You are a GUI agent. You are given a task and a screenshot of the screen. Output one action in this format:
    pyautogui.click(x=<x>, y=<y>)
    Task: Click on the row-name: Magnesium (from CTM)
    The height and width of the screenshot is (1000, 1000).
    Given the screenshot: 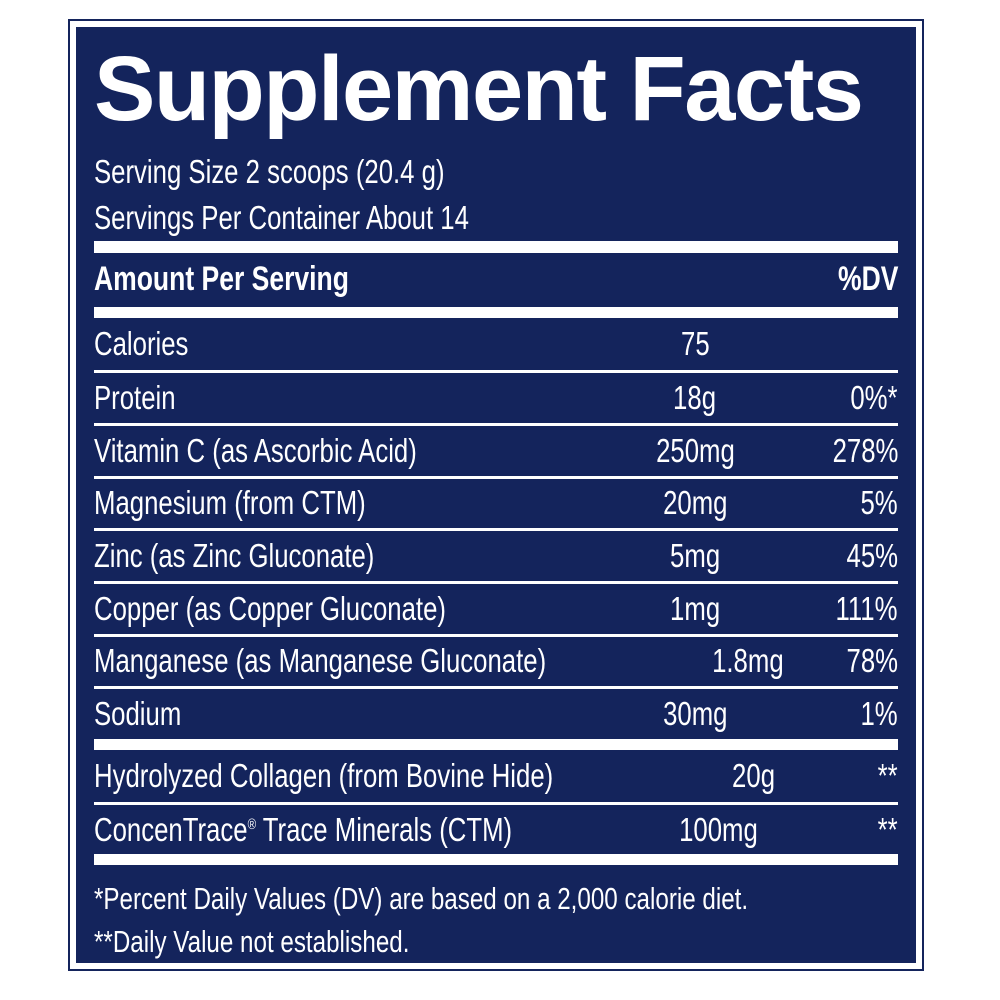 What is the action you would take?
    pyautogui.click(x=230, y=503)
    